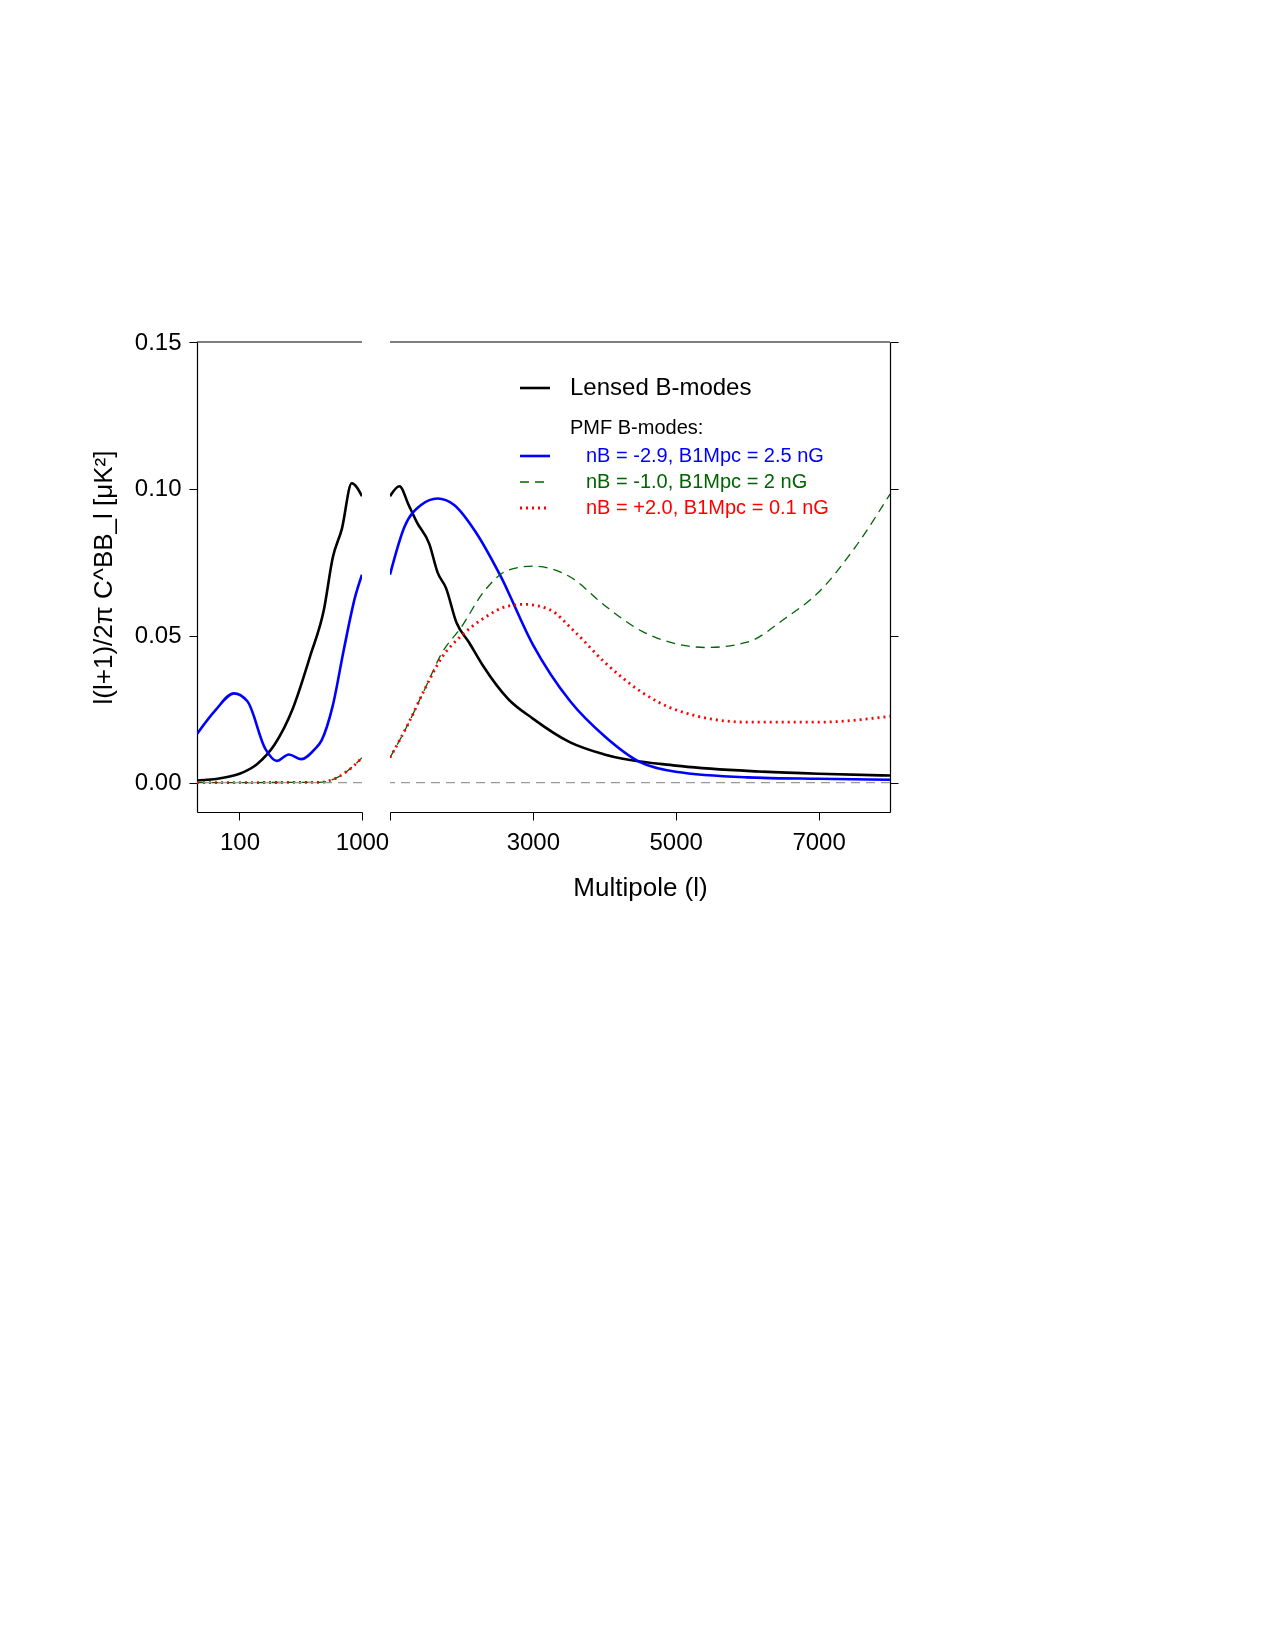 Image resolution: width=1275 pixels, height=1650 pixels. What do you see at coordinates (697, 481) in the screenshot?
I see `legend-label: nB = -1.0, B1Mpc = 2 nG` at bounding box center [697, 481].